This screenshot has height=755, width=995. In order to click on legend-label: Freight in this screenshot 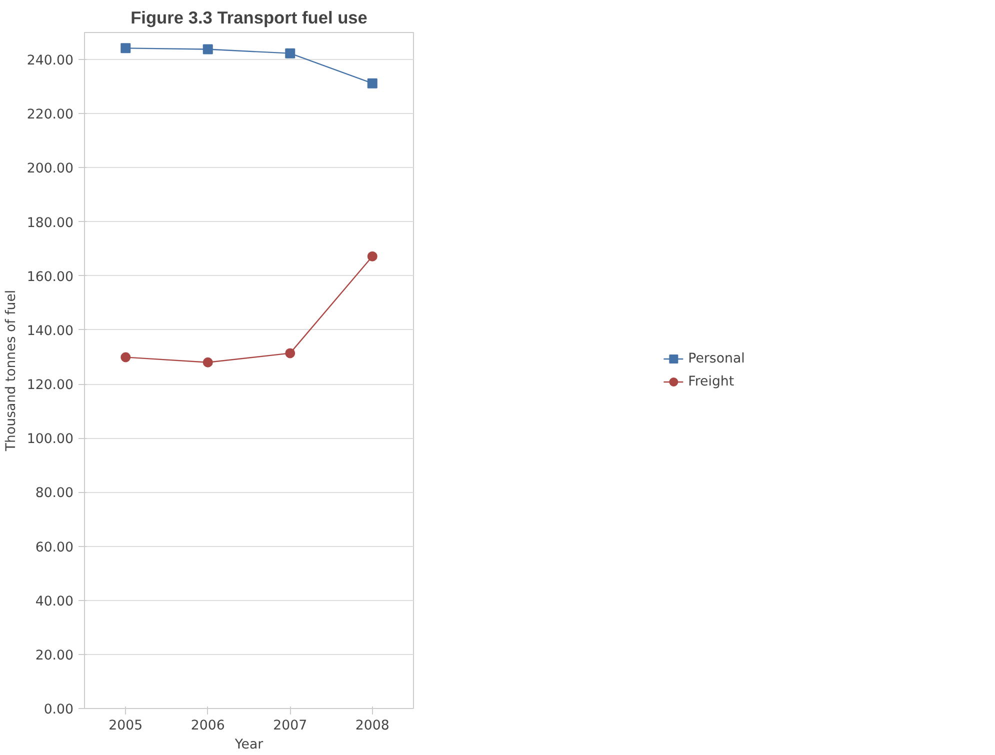, I will do `click(711, 381)`.